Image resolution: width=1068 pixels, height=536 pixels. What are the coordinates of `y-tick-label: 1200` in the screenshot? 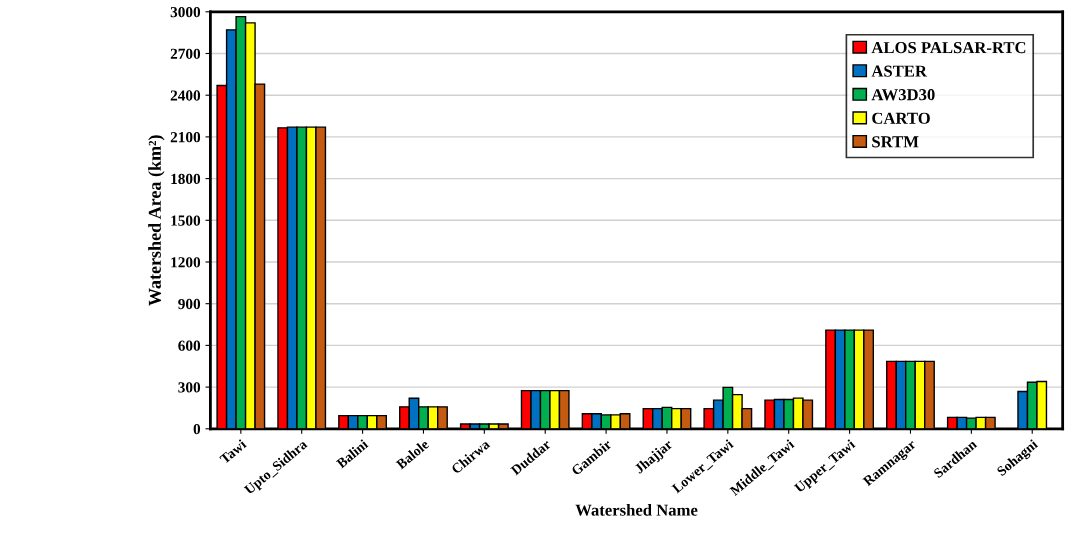 It's located at (186, 262).